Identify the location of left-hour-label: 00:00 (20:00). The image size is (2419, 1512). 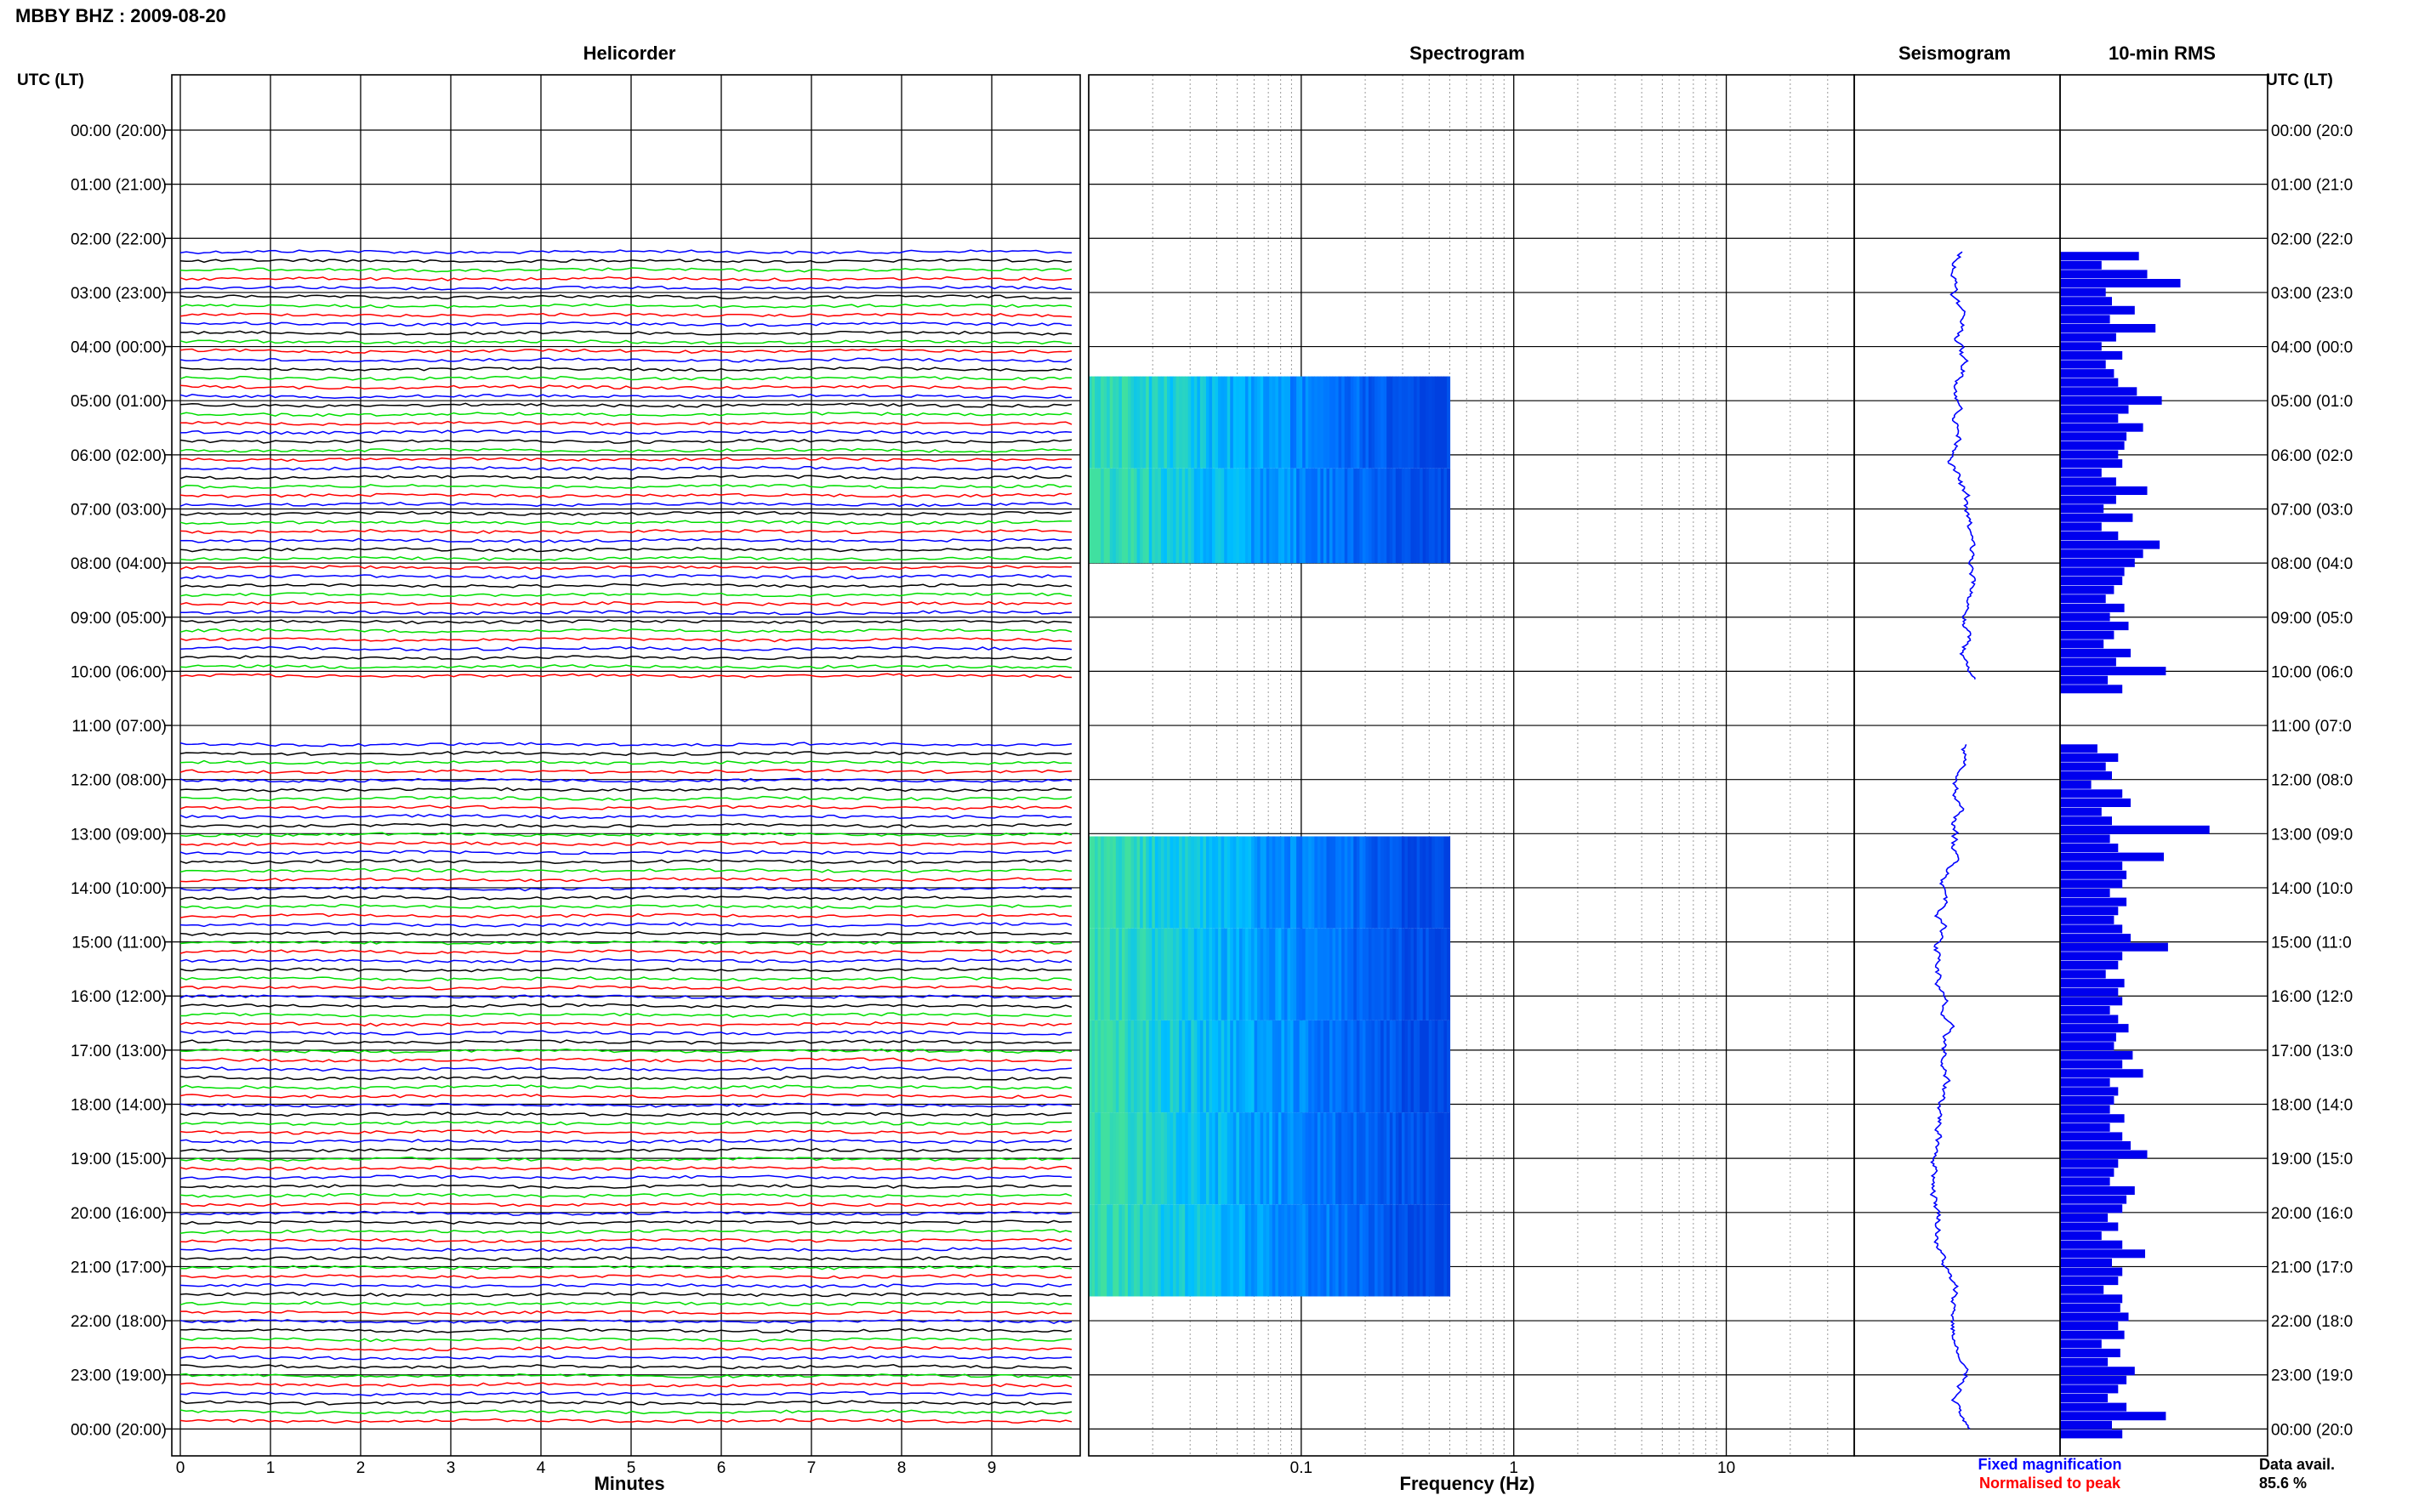
(119, 1430).